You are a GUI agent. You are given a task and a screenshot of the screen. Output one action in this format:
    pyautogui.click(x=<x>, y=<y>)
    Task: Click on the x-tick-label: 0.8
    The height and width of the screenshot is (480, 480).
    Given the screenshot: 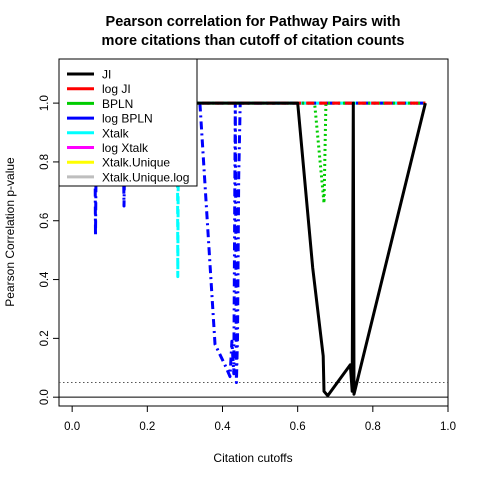 What is the action you would take?
    pyautogui.click(x=373, y=427)
    